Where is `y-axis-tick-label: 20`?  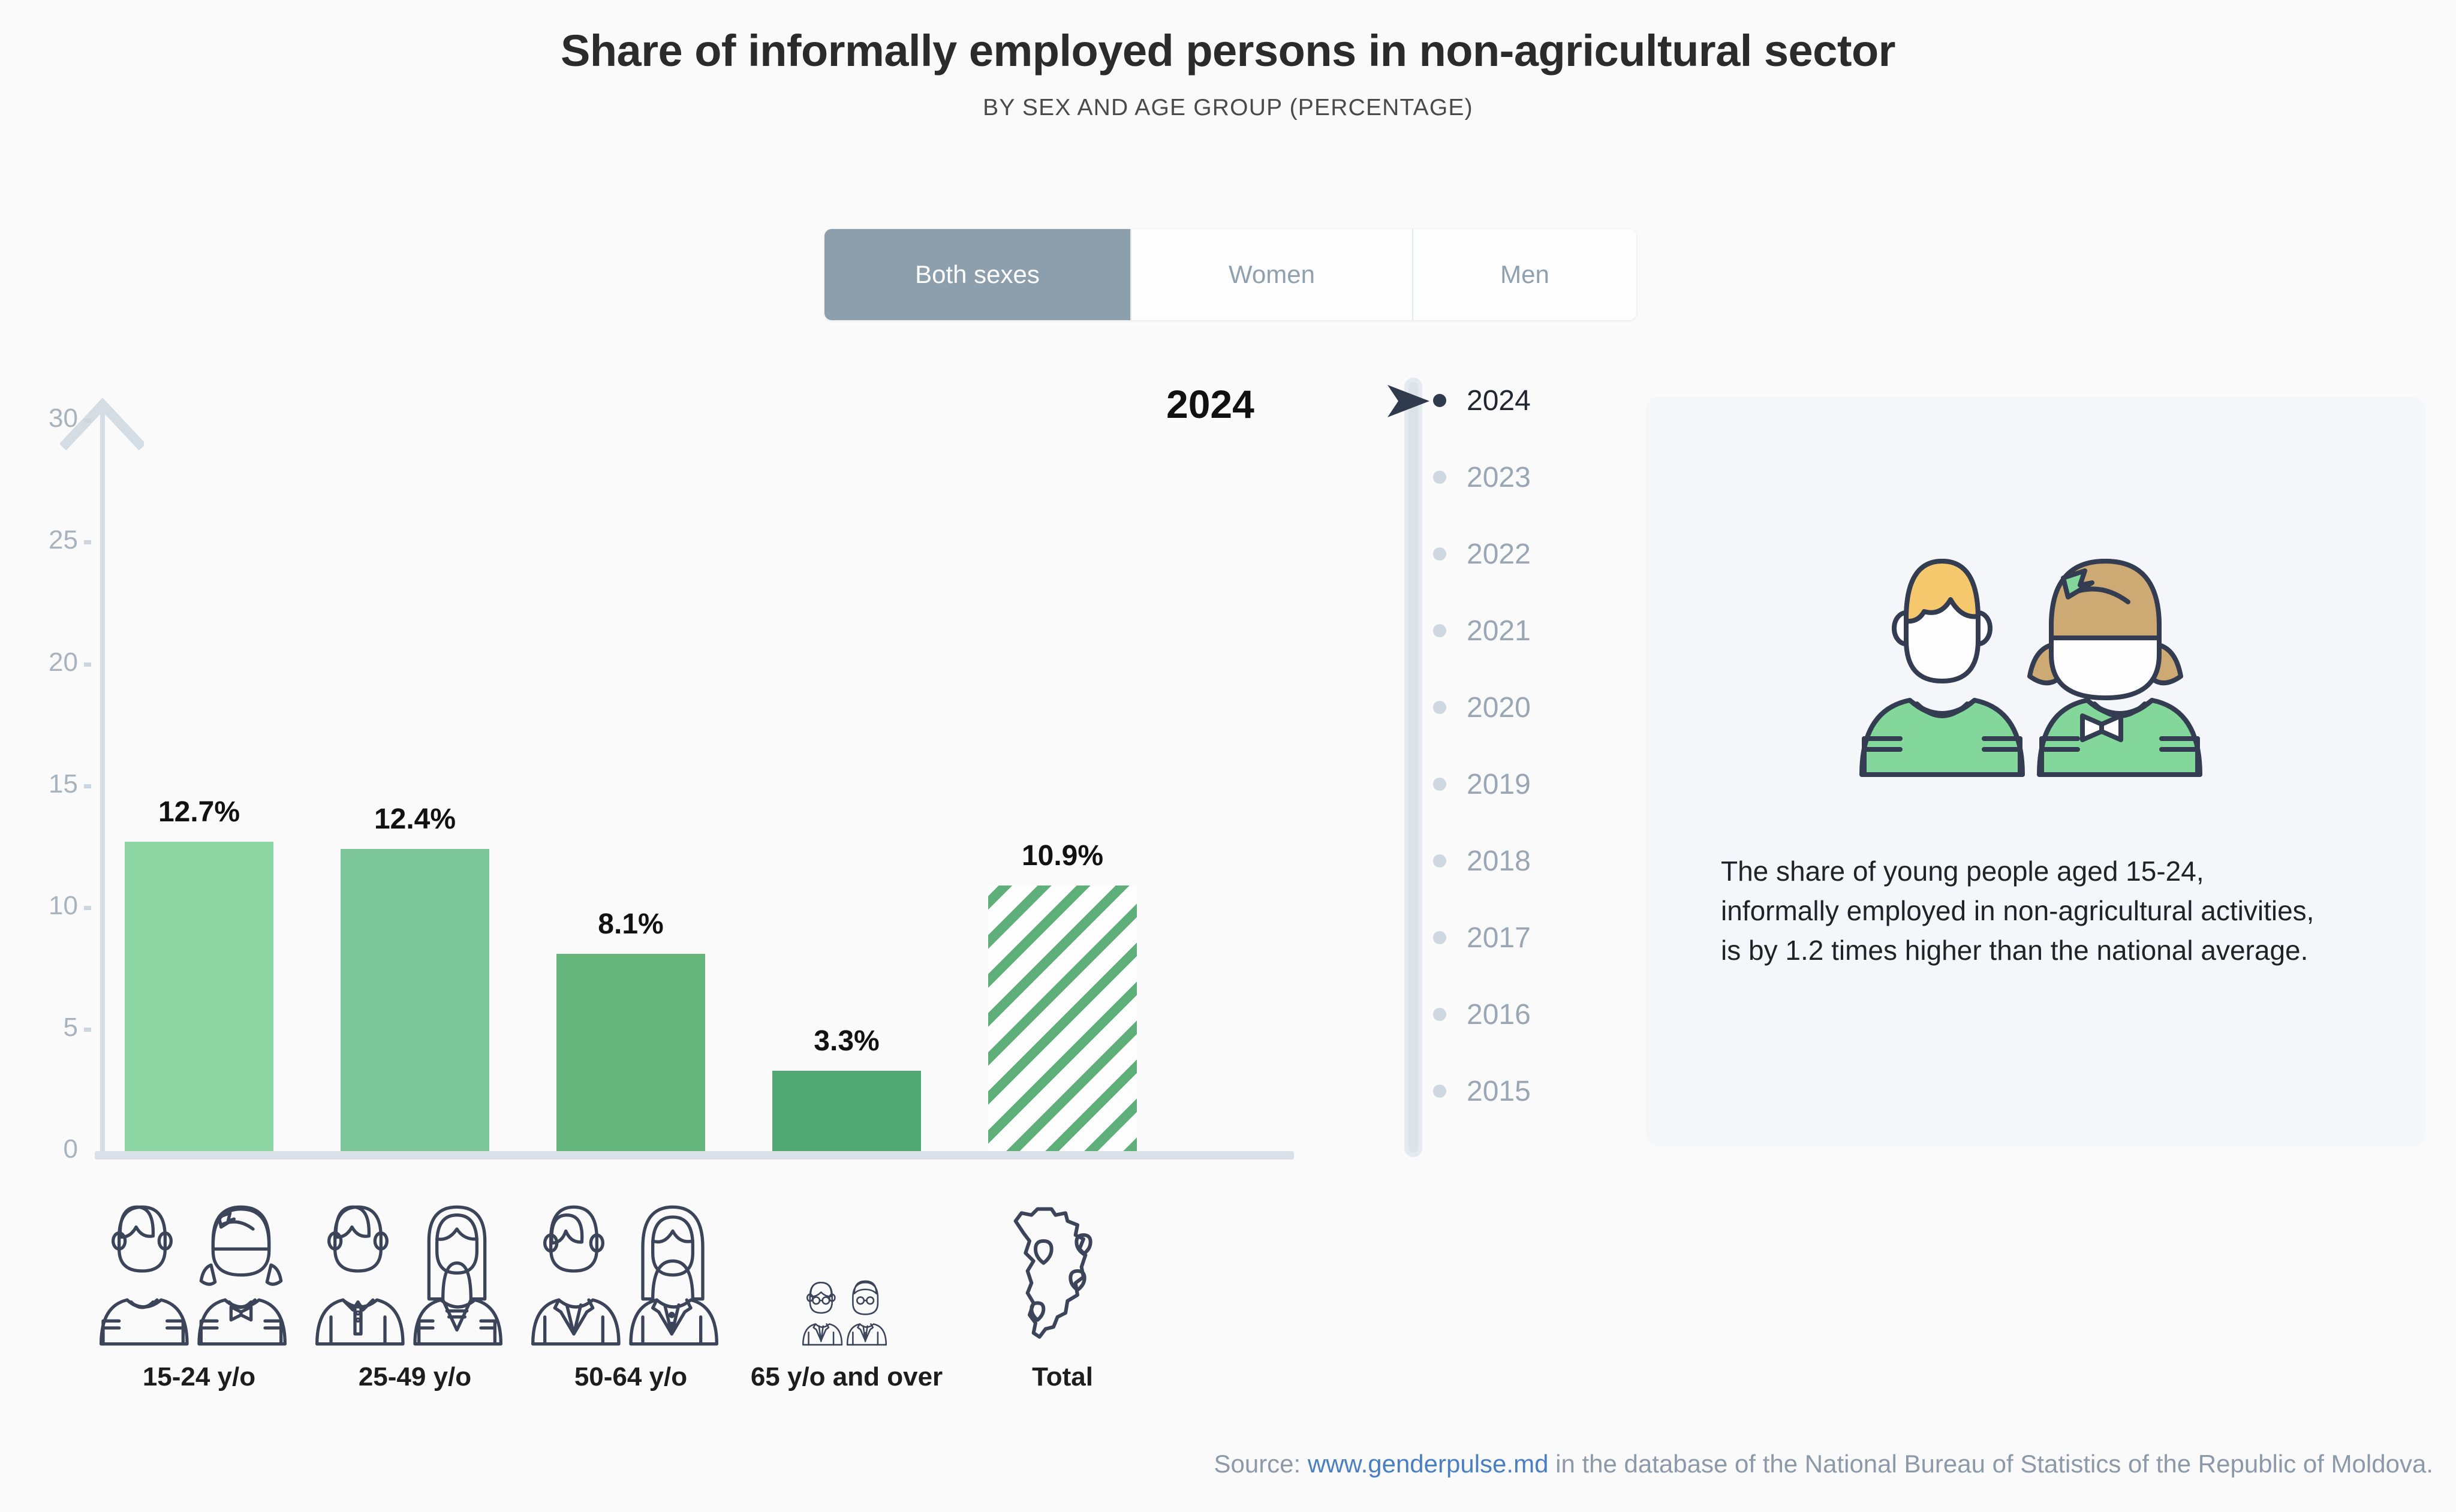
y-axis-tick-label: 20 is located at coordinates (63, 662).